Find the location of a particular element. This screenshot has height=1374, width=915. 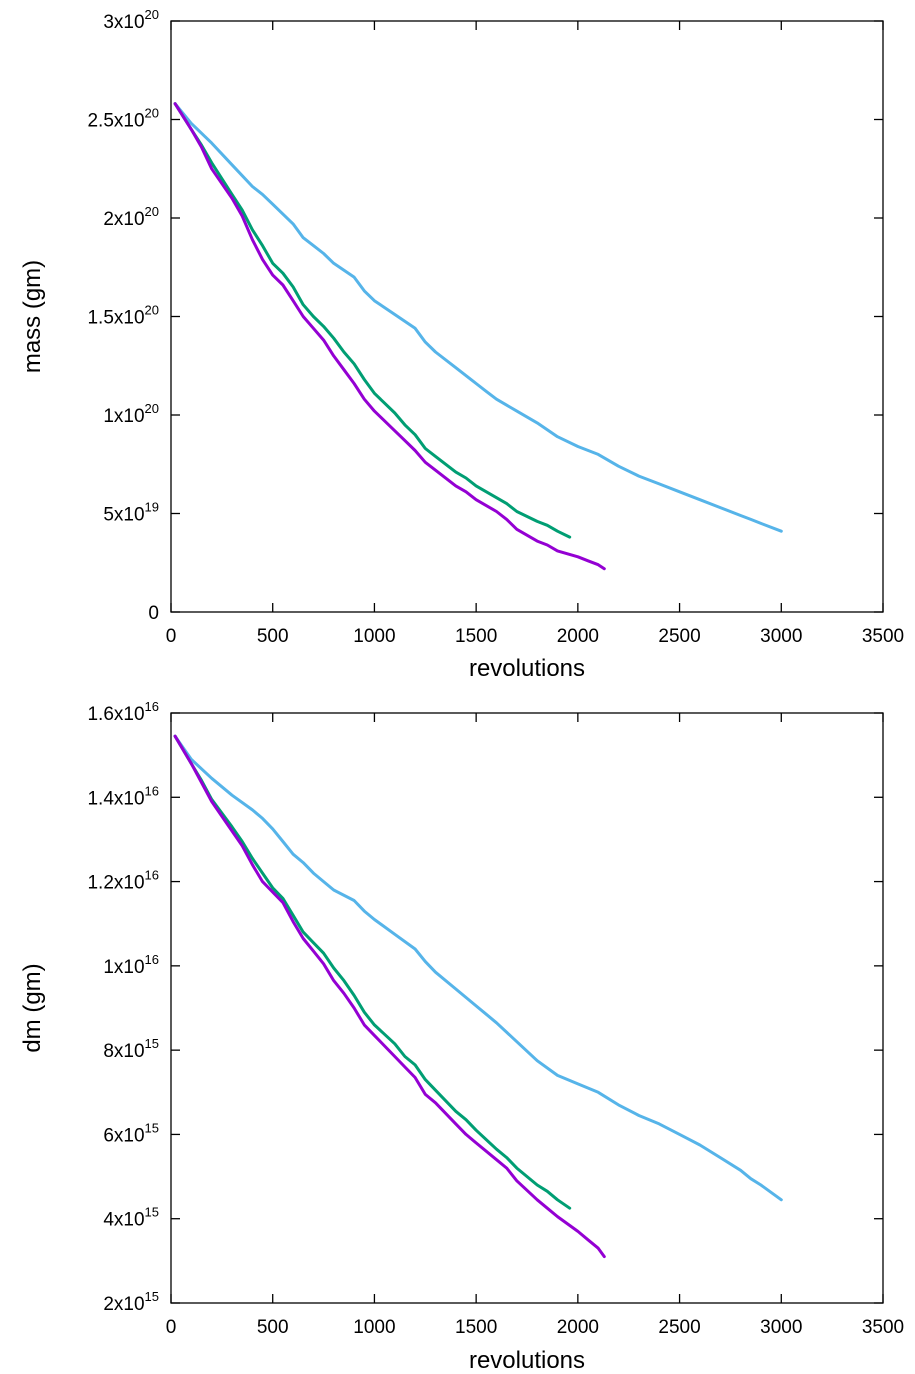

y-tick-label: 1.6x10¹⁶ is located at coordinates (123, 712).